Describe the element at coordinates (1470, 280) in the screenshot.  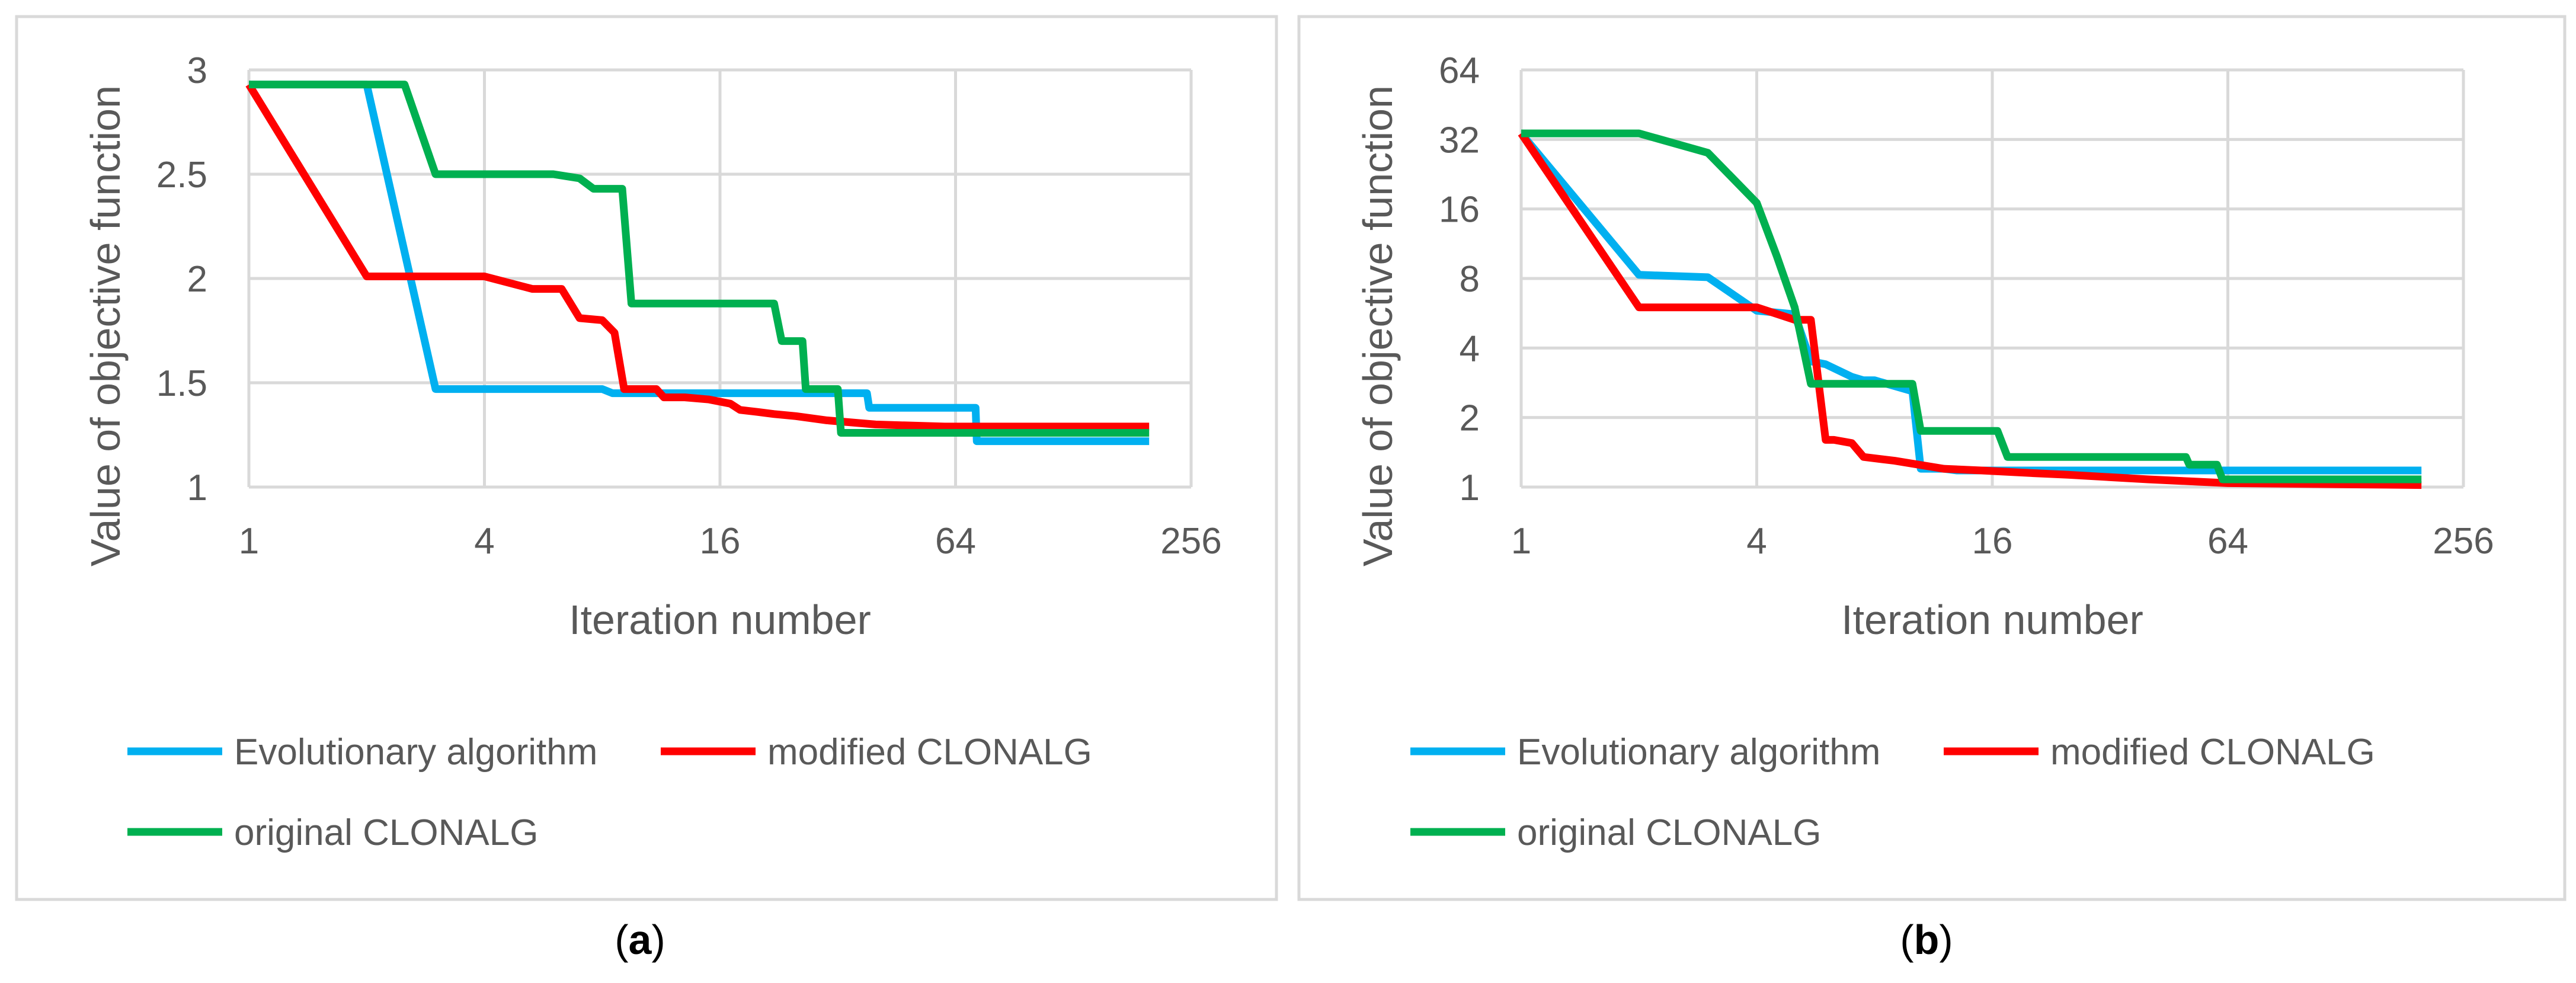
I see `y-tick-label-b: 8` at that location.